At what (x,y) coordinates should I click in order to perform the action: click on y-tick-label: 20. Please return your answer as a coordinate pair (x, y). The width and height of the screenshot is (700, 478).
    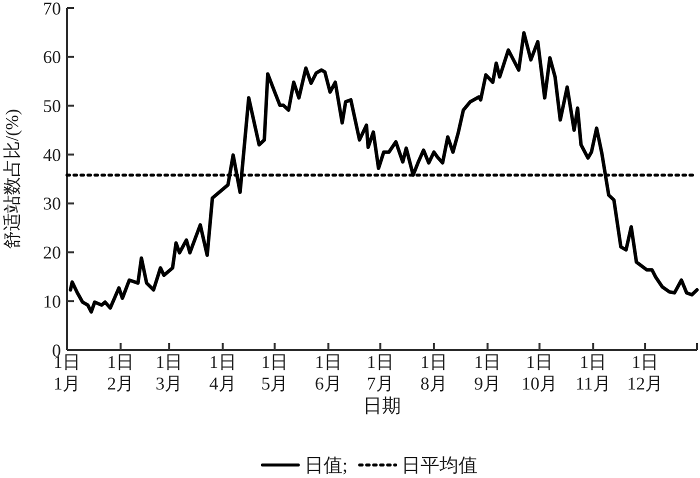
    Looking at the image, I should click on (52, 252).